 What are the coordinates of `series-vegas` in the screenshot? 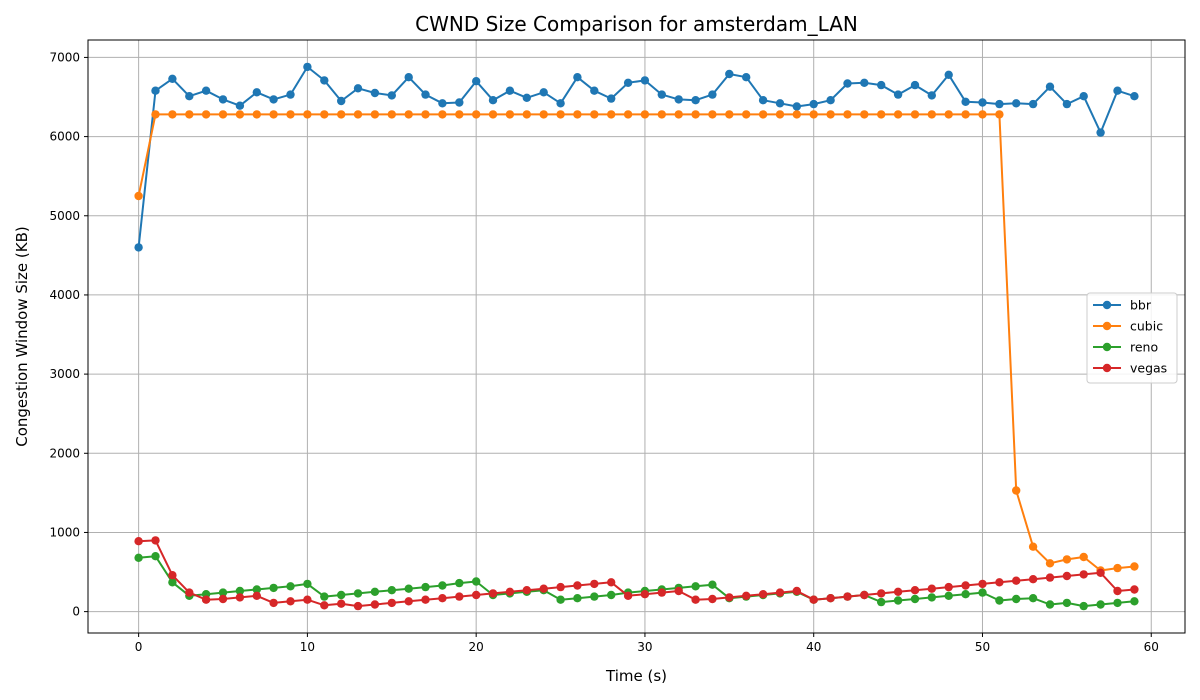 It's located at (636, 573).